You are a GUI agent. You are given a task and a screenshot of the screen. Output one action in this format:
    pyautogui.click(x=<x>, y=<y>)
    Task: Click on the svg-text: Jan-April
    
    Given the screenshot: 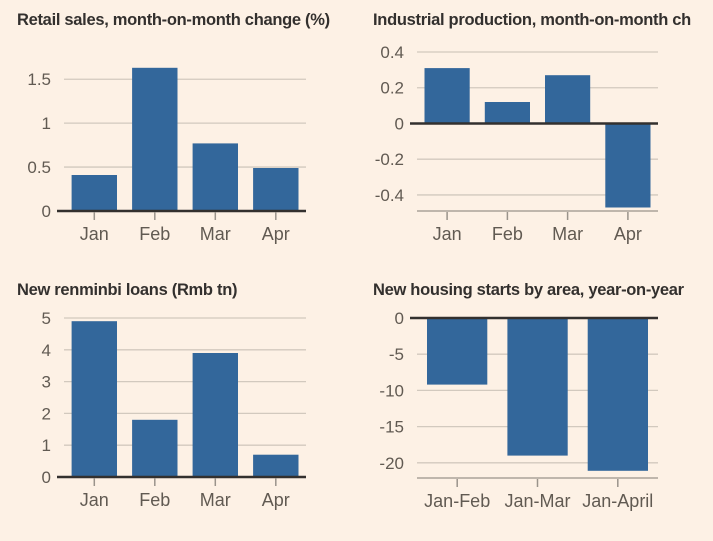 What is the action you would take?
    pyautogui.click(x=617, y=501)
    